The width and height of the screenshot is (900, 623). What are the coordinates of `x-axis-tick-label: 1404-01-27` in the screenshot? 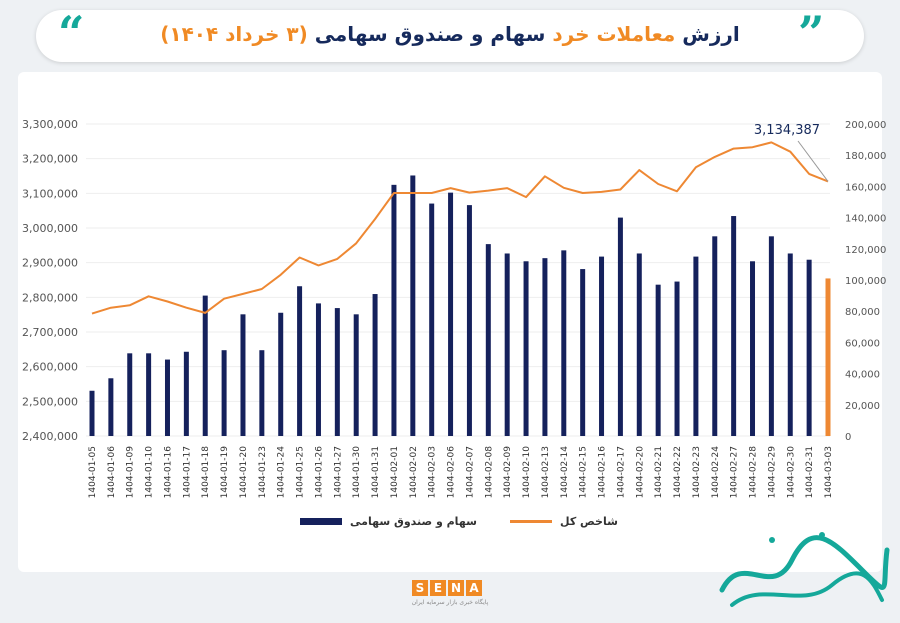 It's located at (338, 472).